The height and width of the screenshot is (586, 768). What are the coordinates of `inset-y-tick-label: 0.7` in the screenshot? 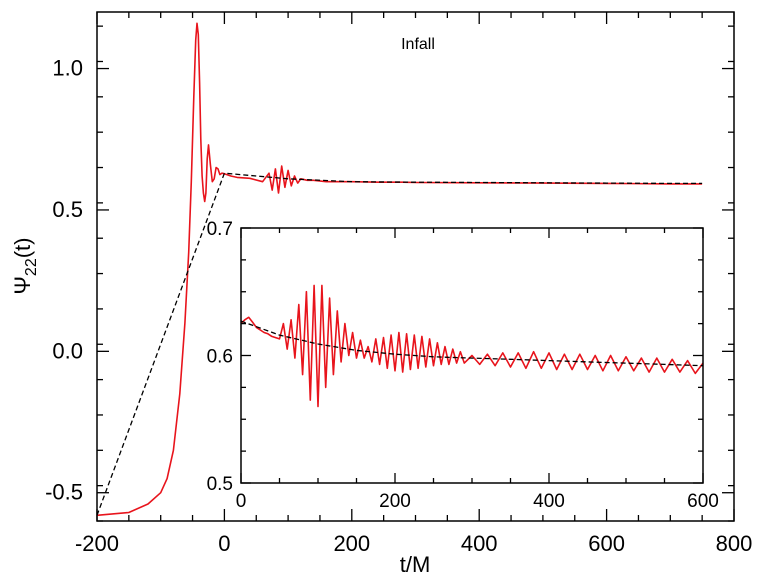 It's located at (220, 229).